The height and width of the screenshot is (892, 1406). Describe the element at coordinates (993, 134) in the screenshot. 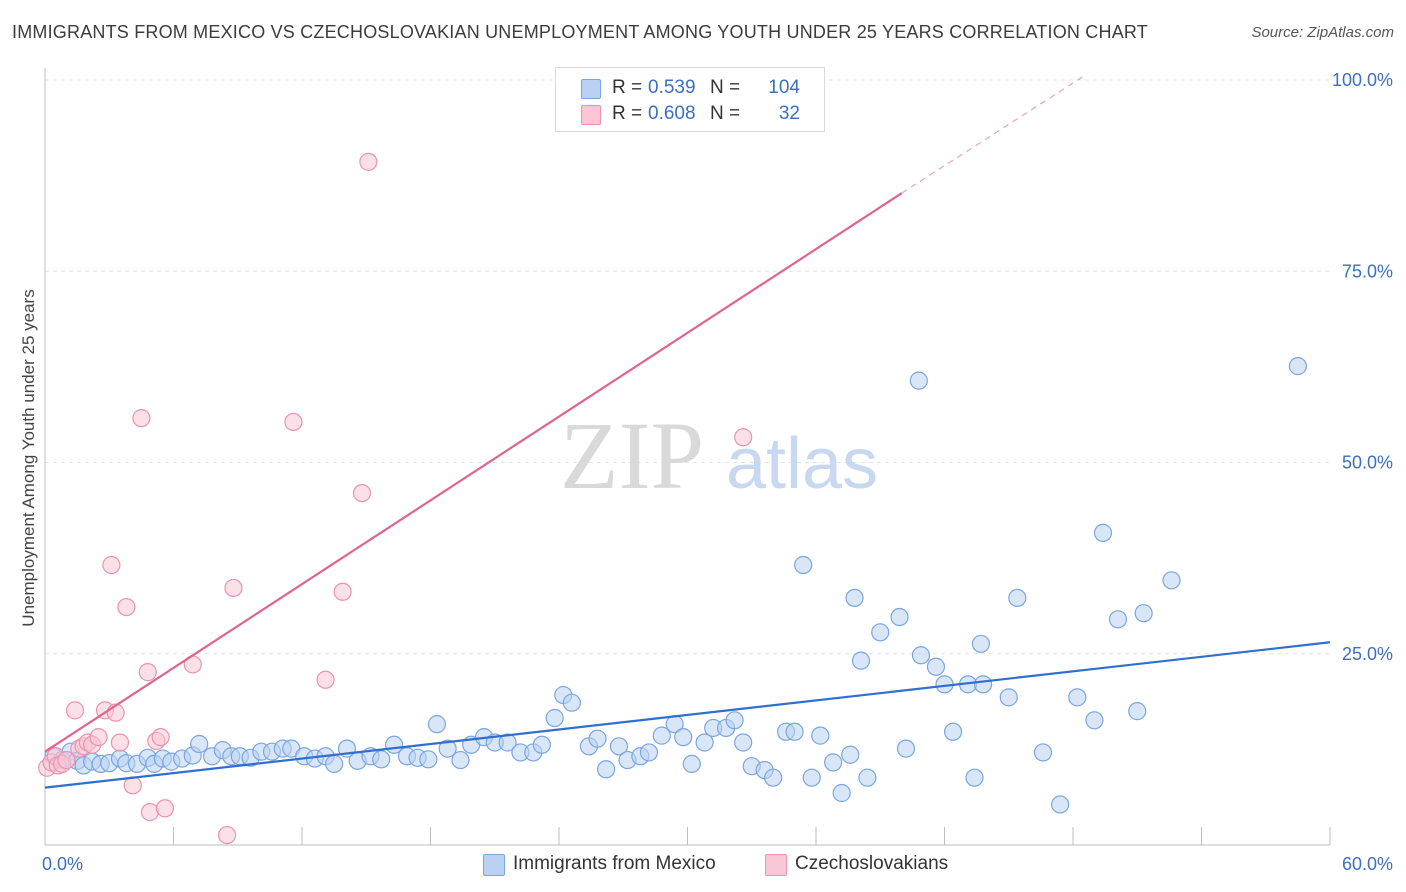

I see `trend-line-czech-extension` at that location.